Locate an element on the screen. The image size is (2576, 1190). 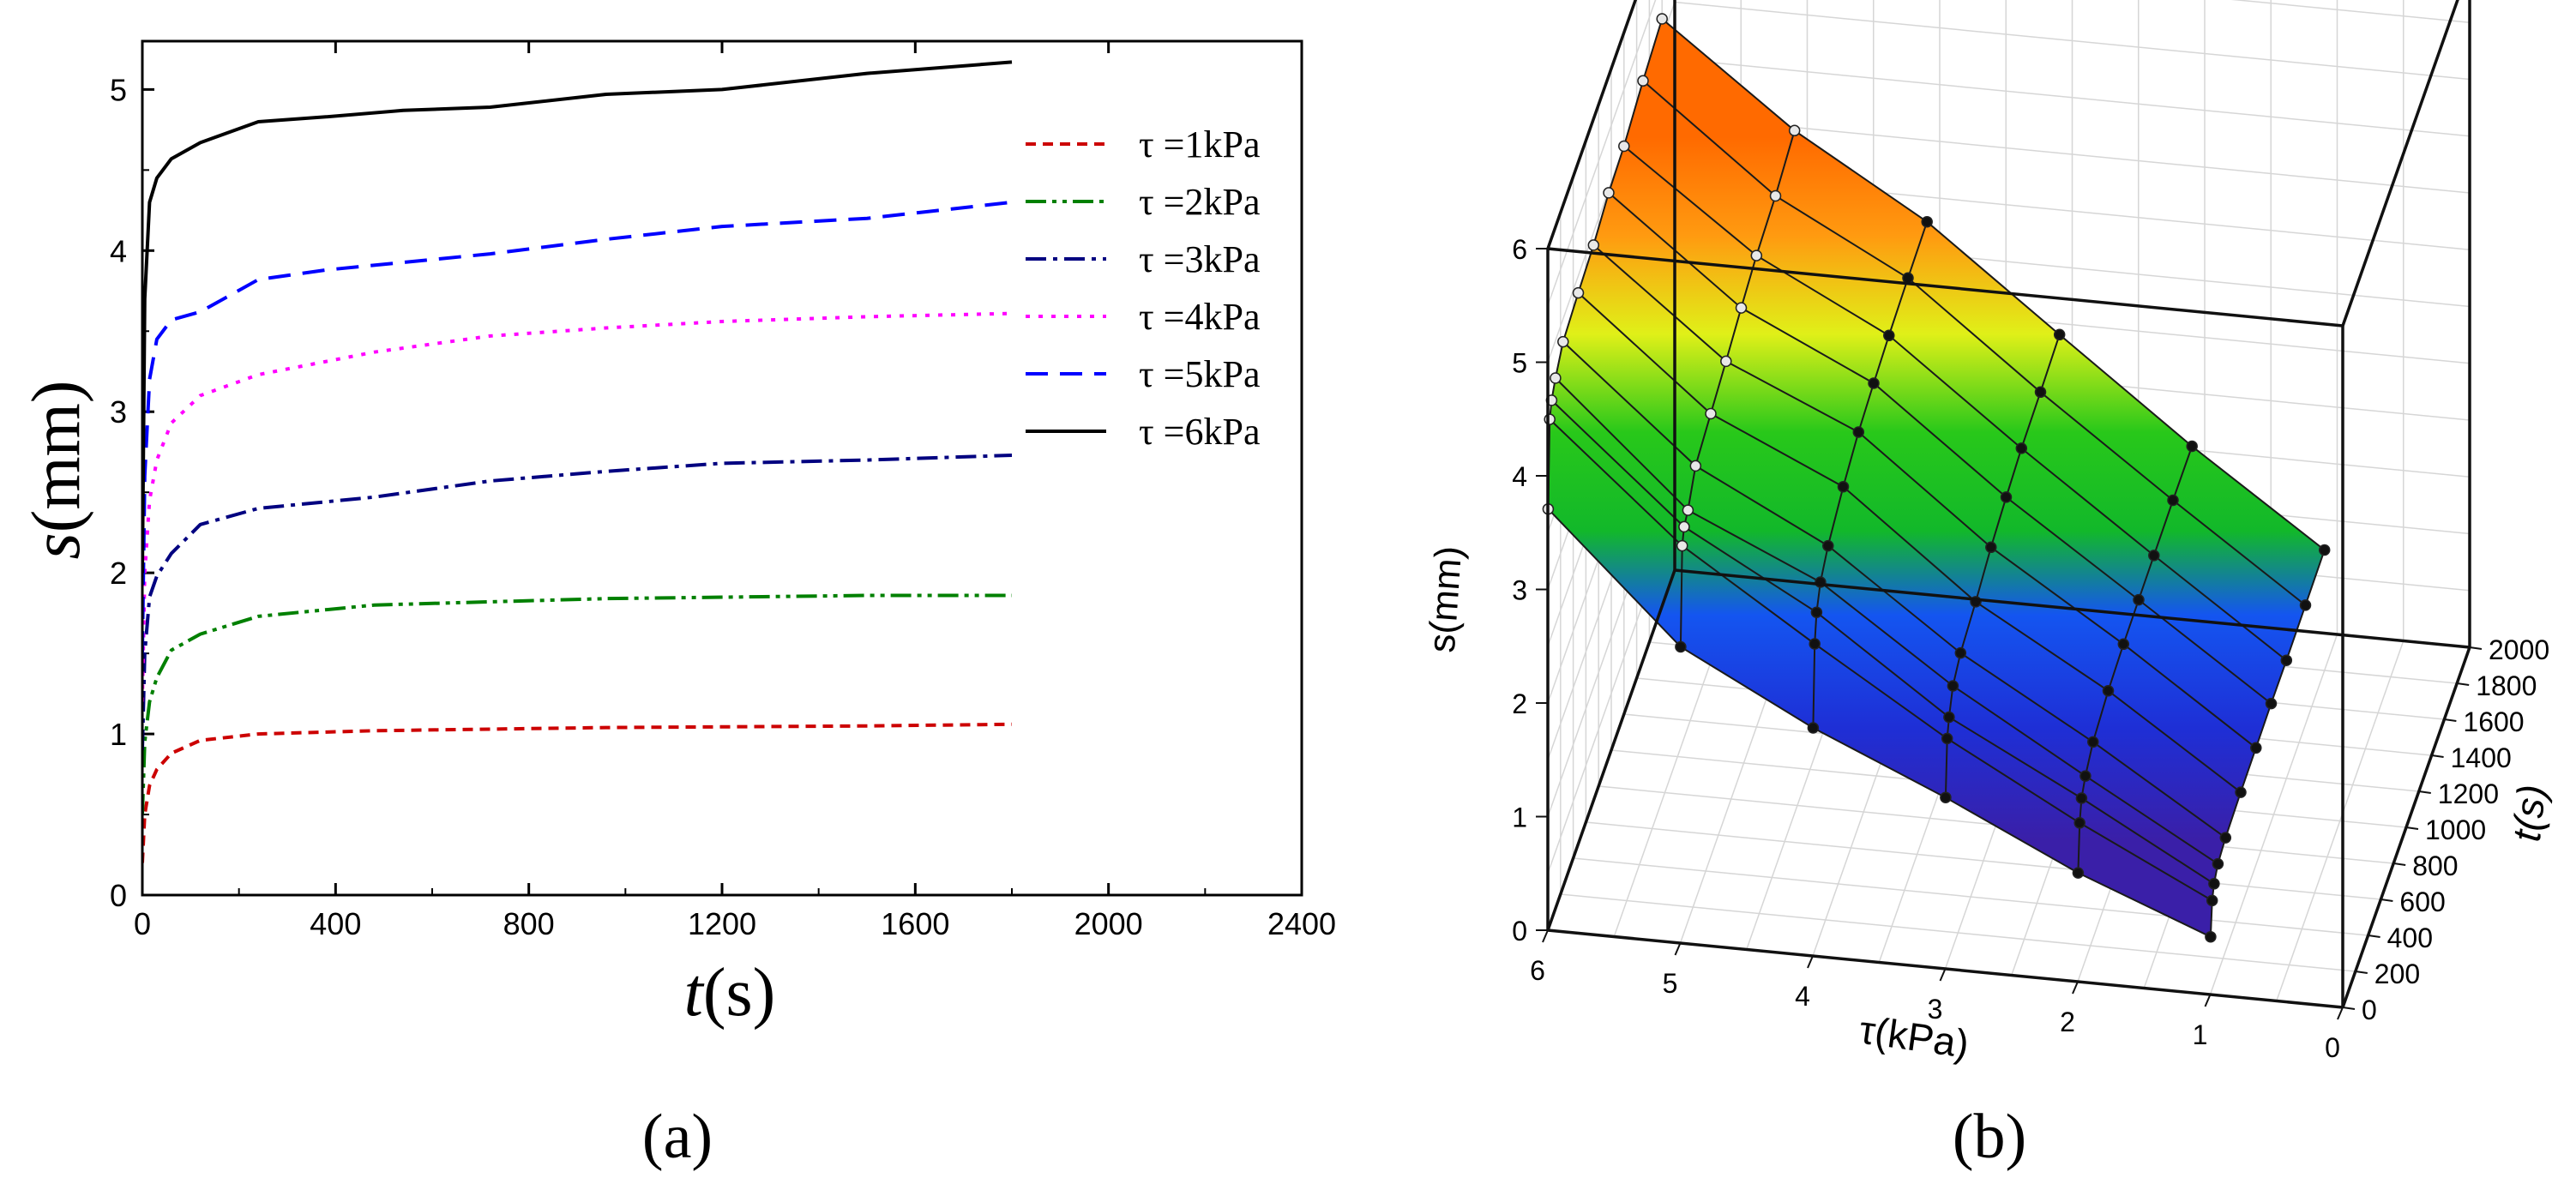
t-tick-label: 1600 is located at coordinates (2493, 721).